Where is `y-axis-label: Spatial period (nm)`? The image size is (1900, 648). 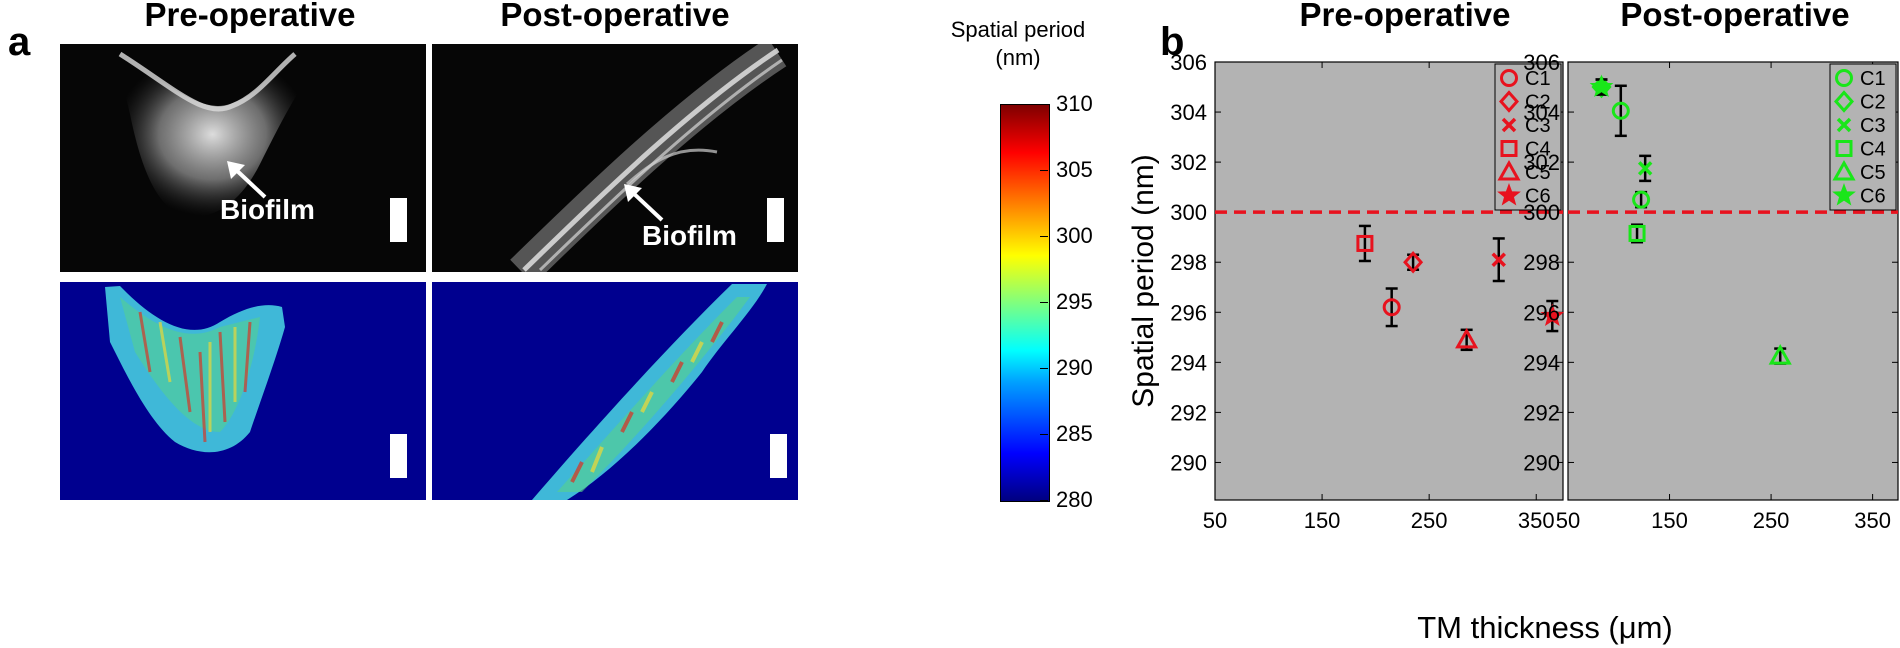
y-axis-label: Spatial period (nm) is located at coordinates (1143, 280).